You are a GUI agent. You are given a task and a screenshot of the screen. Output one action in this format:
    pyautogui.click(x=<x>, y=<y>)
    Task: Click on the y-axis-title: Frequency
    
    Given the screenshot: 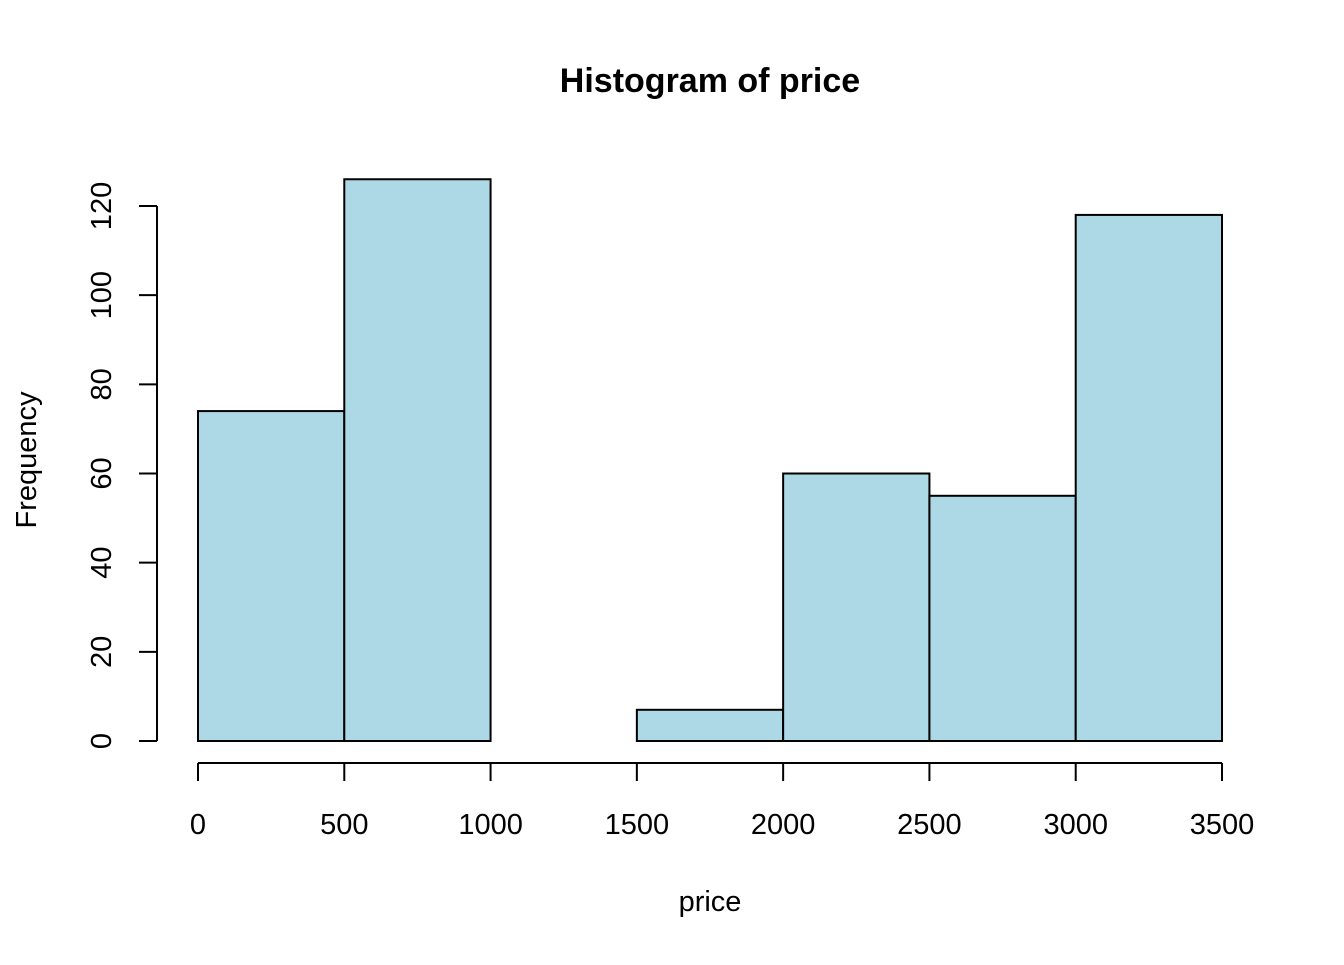 What is the action you would take?
    pyautogui.click(x=27, y=460)
    